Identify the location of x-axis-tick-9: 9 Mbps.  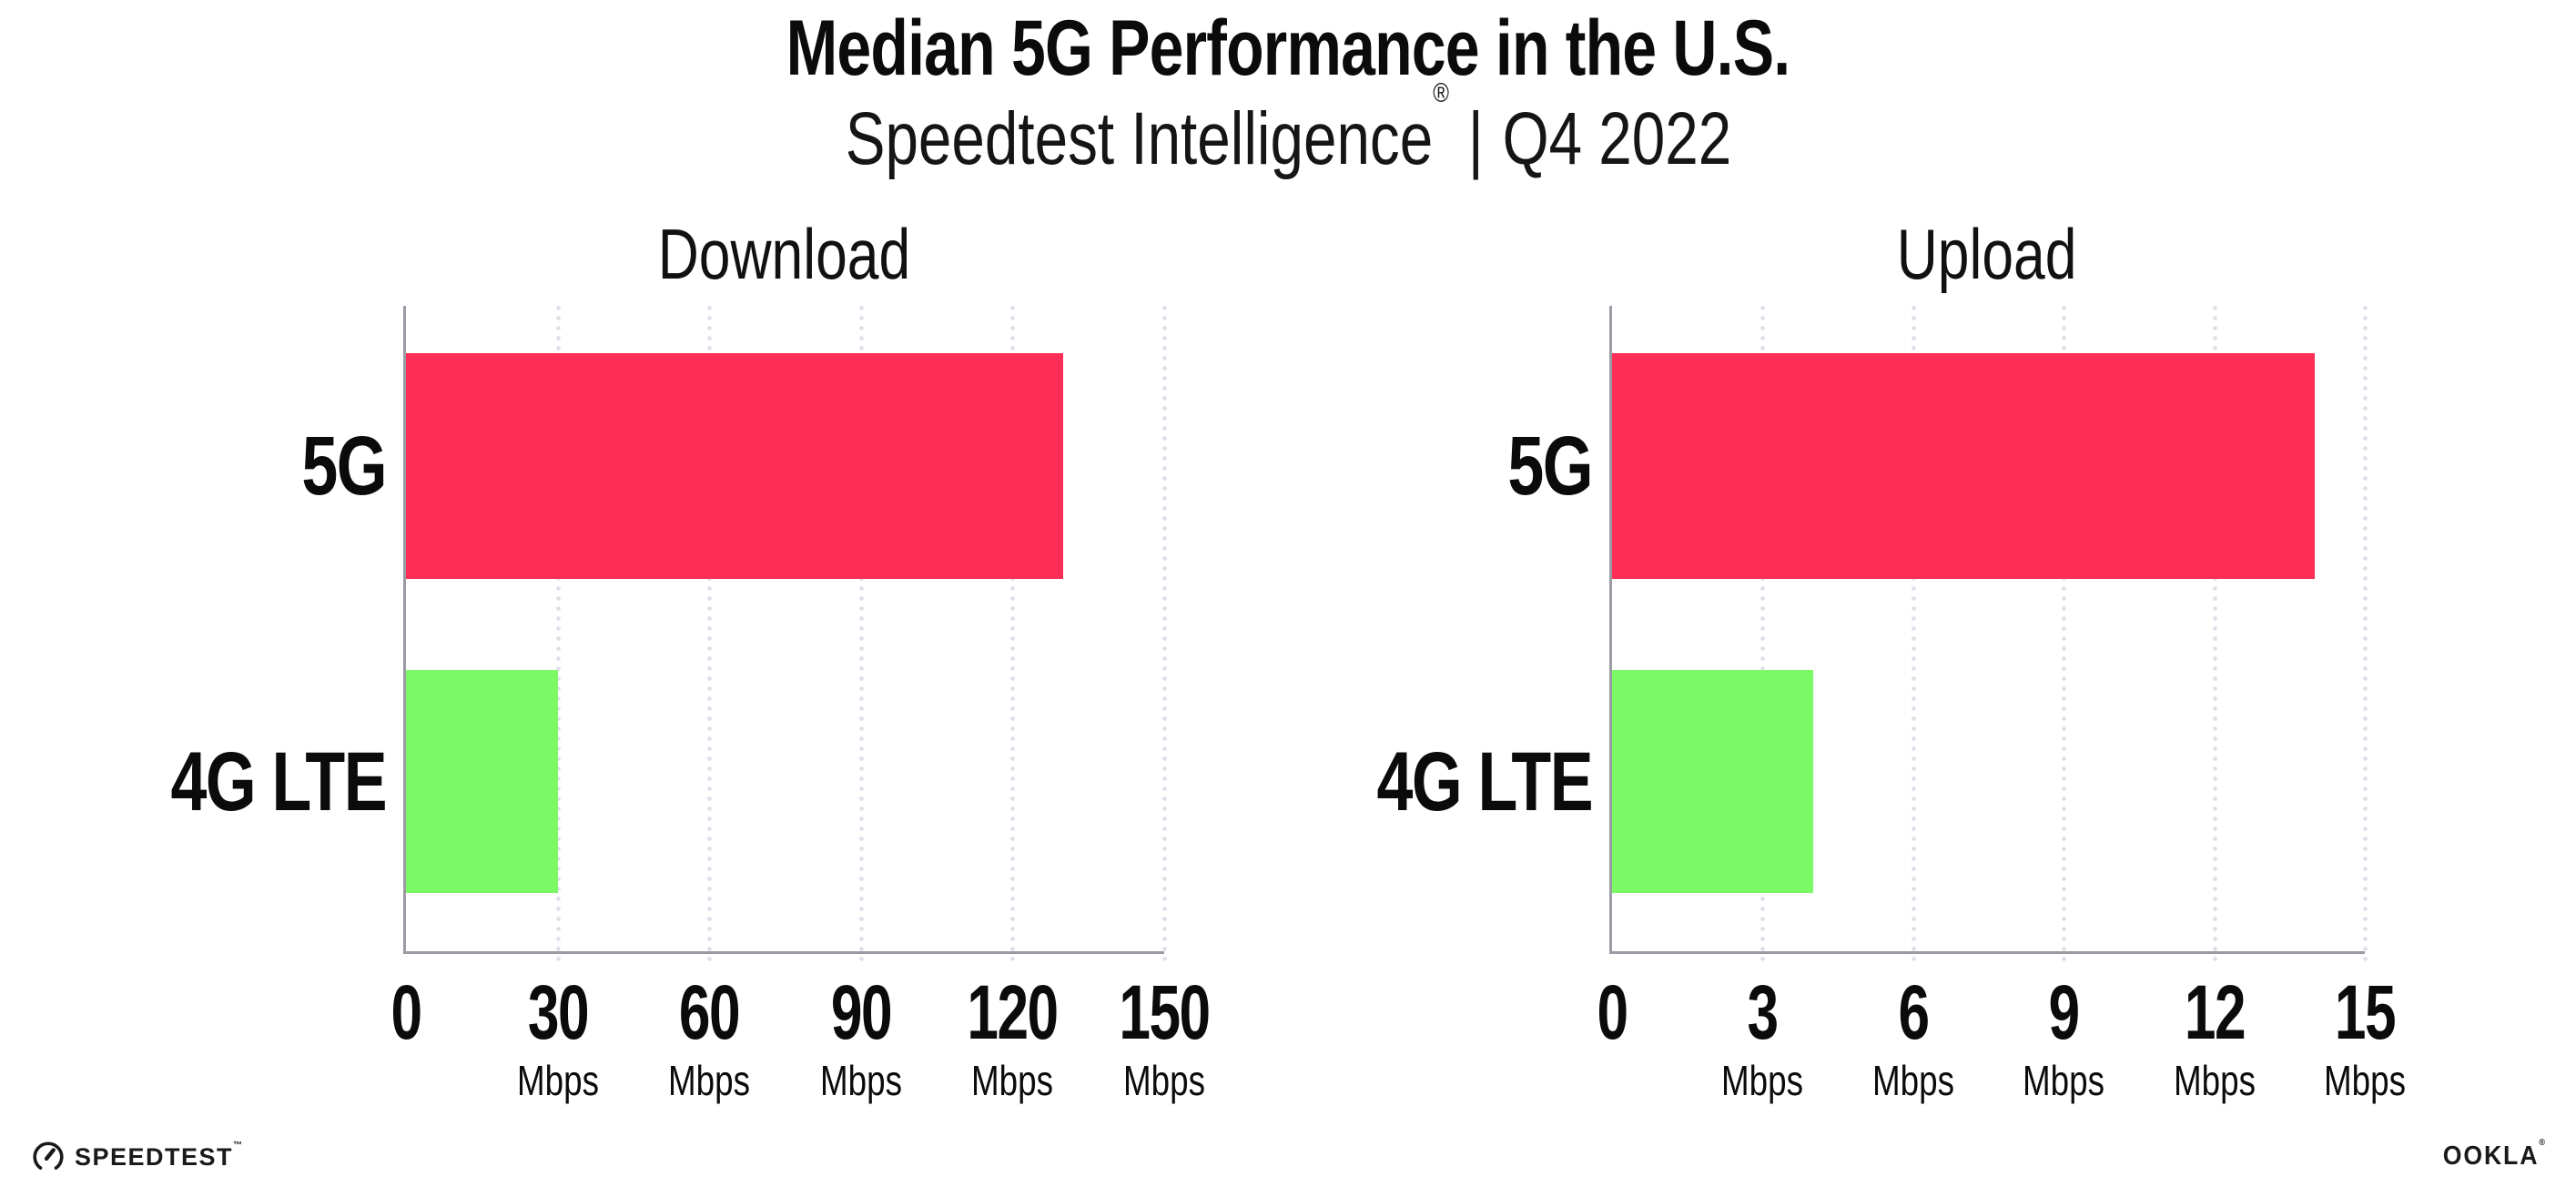
(2064, 1037).